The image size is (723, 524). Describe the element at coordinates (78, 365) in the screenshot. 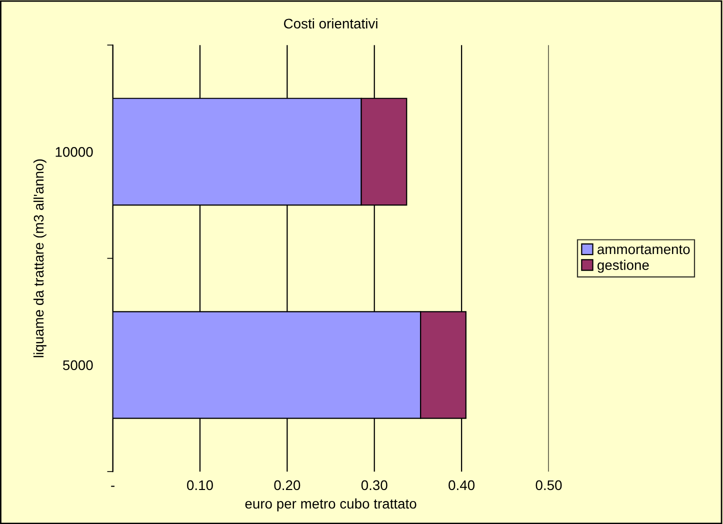

I see `y-tick-label: 5000` at that location.